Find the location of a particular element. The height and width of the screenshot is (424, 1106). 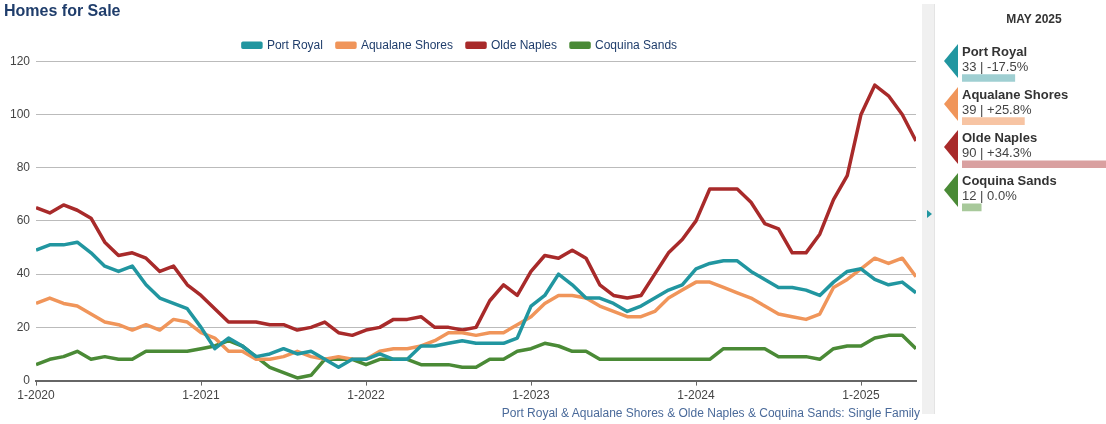

x-tick-label: 1-2020 is located at coordinates (36, 395).